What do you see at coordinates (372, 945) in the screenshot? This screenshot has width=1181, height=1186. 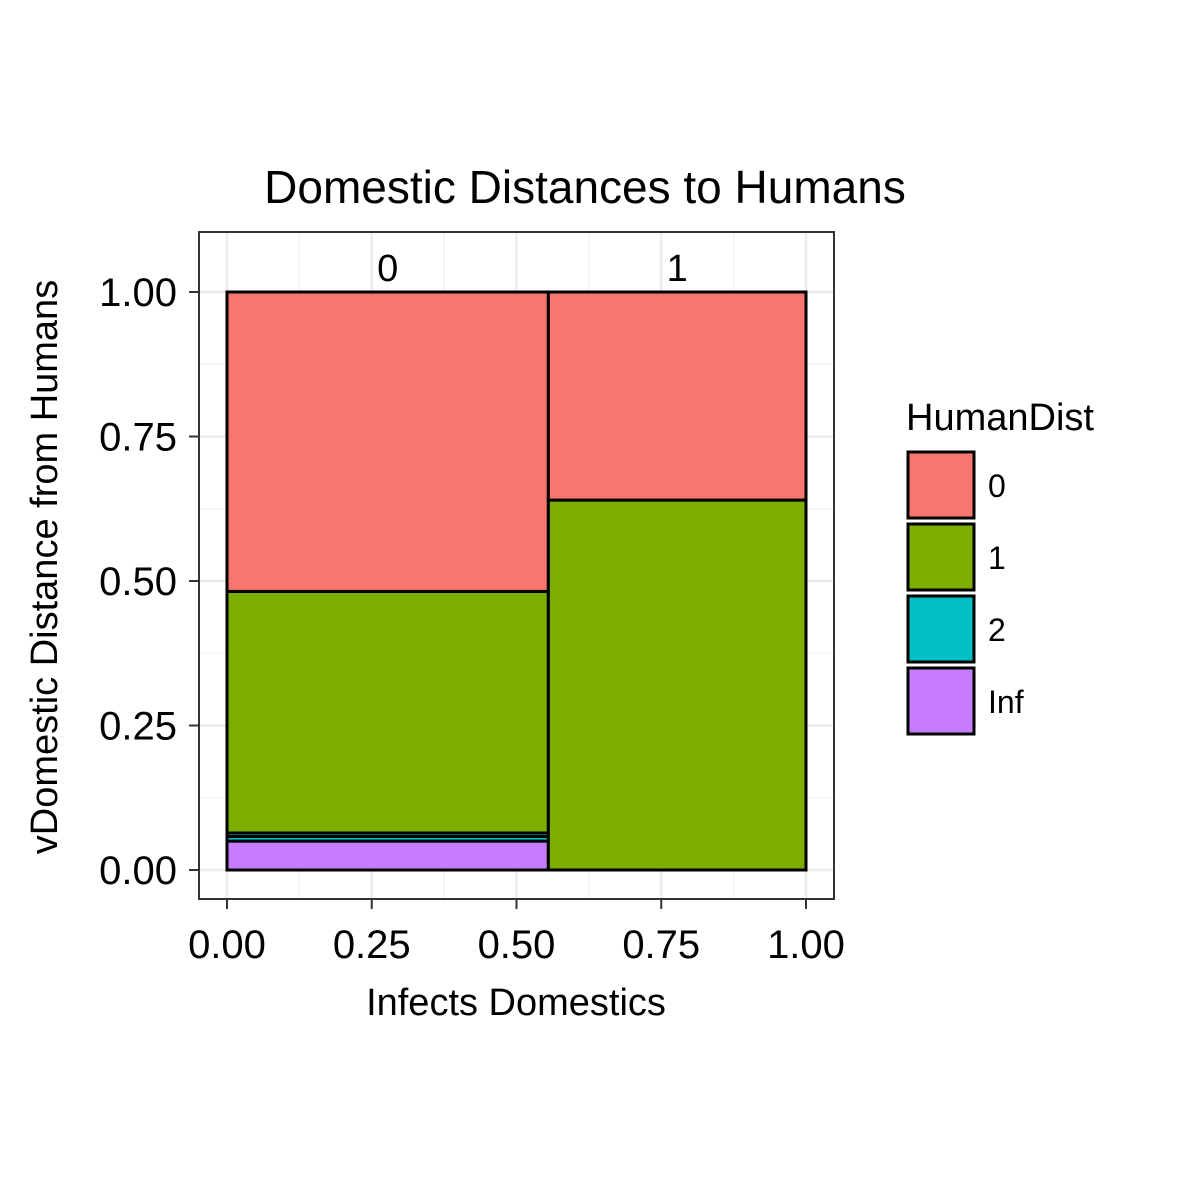 I see `x-tick-label: 0.25` at bounding box center [372, 945].